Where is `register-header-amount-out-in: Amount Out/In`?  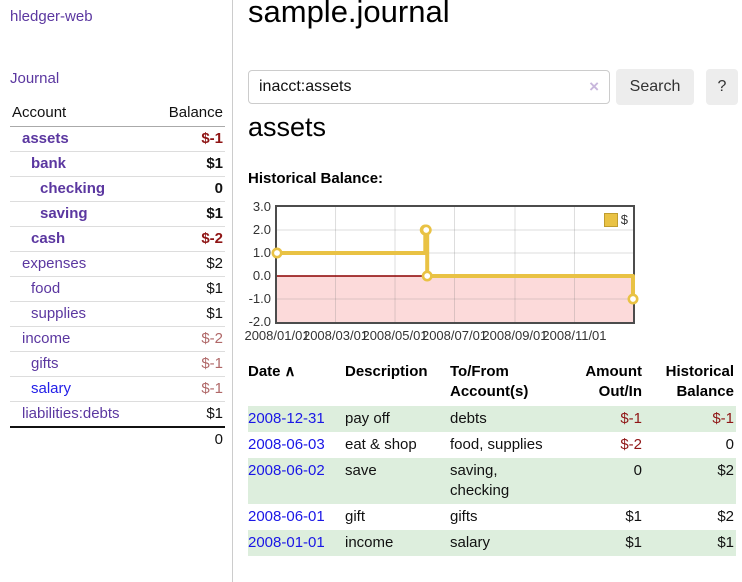
register-header-amount-out-in: Amount Out/In is located at coordinates (613, 381).